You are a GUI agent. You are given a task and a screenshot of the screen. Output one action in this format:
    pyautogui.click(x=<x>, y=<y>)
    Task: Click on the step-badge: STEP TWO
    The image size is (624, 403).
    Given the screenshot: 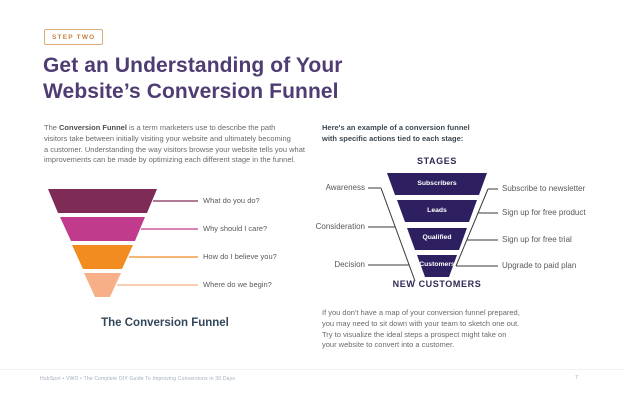 What is the action you would take?
    pyautogui.click(x=74, y=37)
    